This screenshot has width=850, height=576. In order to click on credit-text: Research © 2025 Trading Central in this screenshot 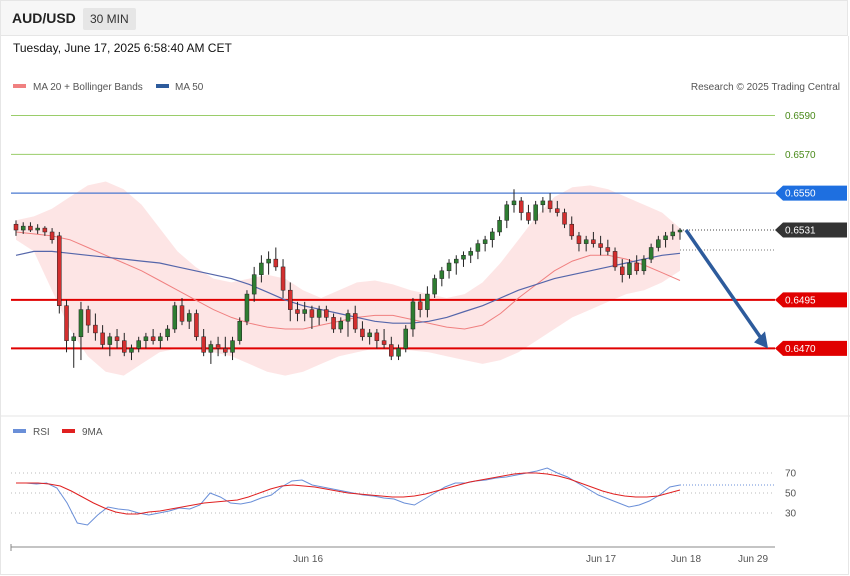, I will do `click(765, 87)`.